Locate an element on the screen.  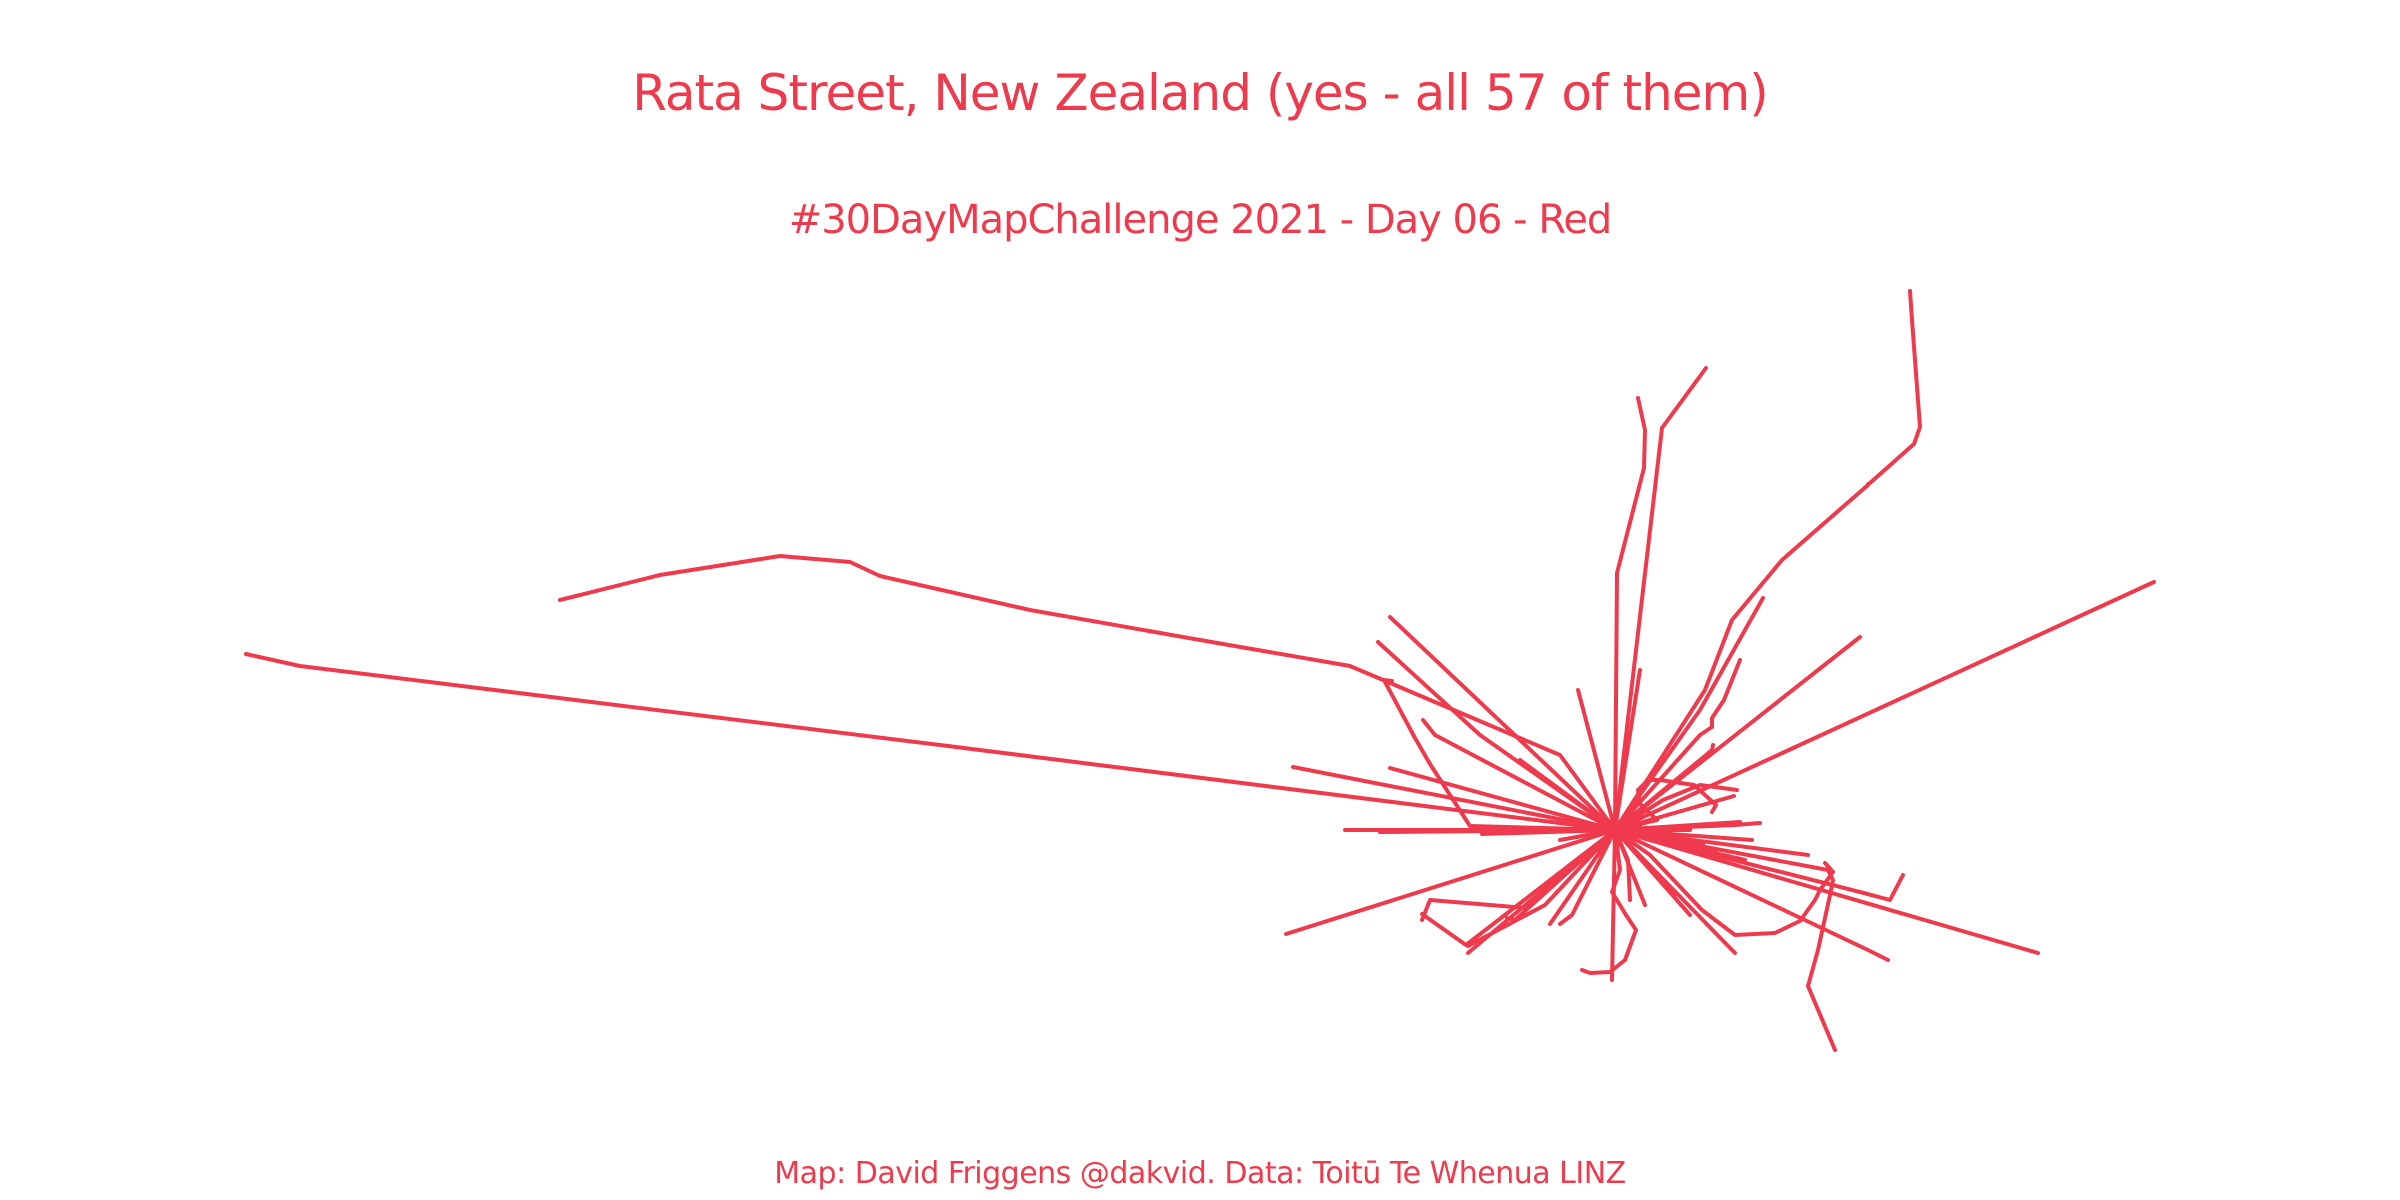
map-subtitle: #30DayMapChallenge 2021 - Day 06 - Red is located at coordinates (1200, 220).